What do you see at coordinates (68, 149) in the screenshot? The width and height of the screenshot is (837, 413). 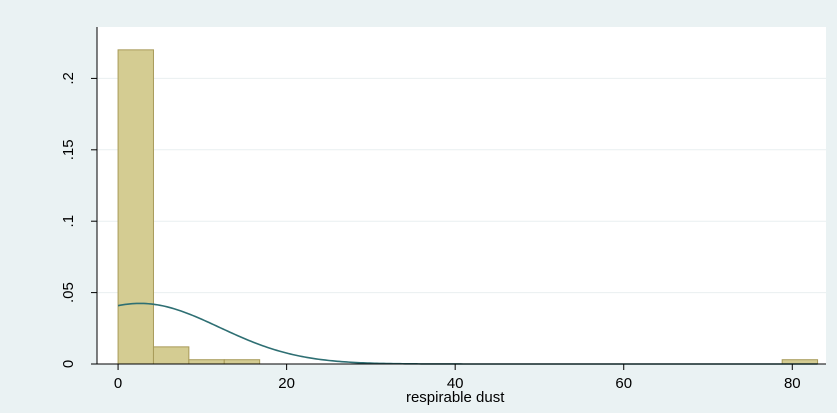 I see `y-tick-label-3: .15` at bounding box center [68, 149].